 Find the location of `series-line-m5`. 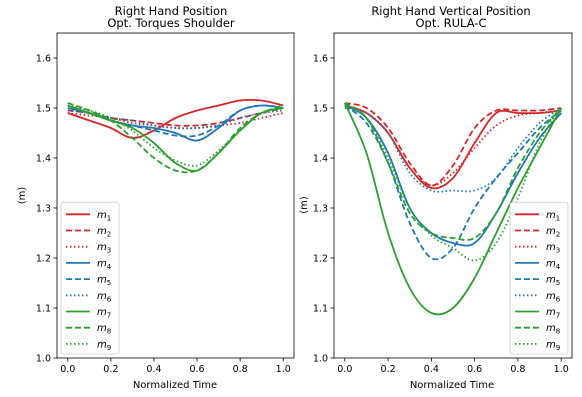

series-line-m5 is located at coordinates (453, 182).